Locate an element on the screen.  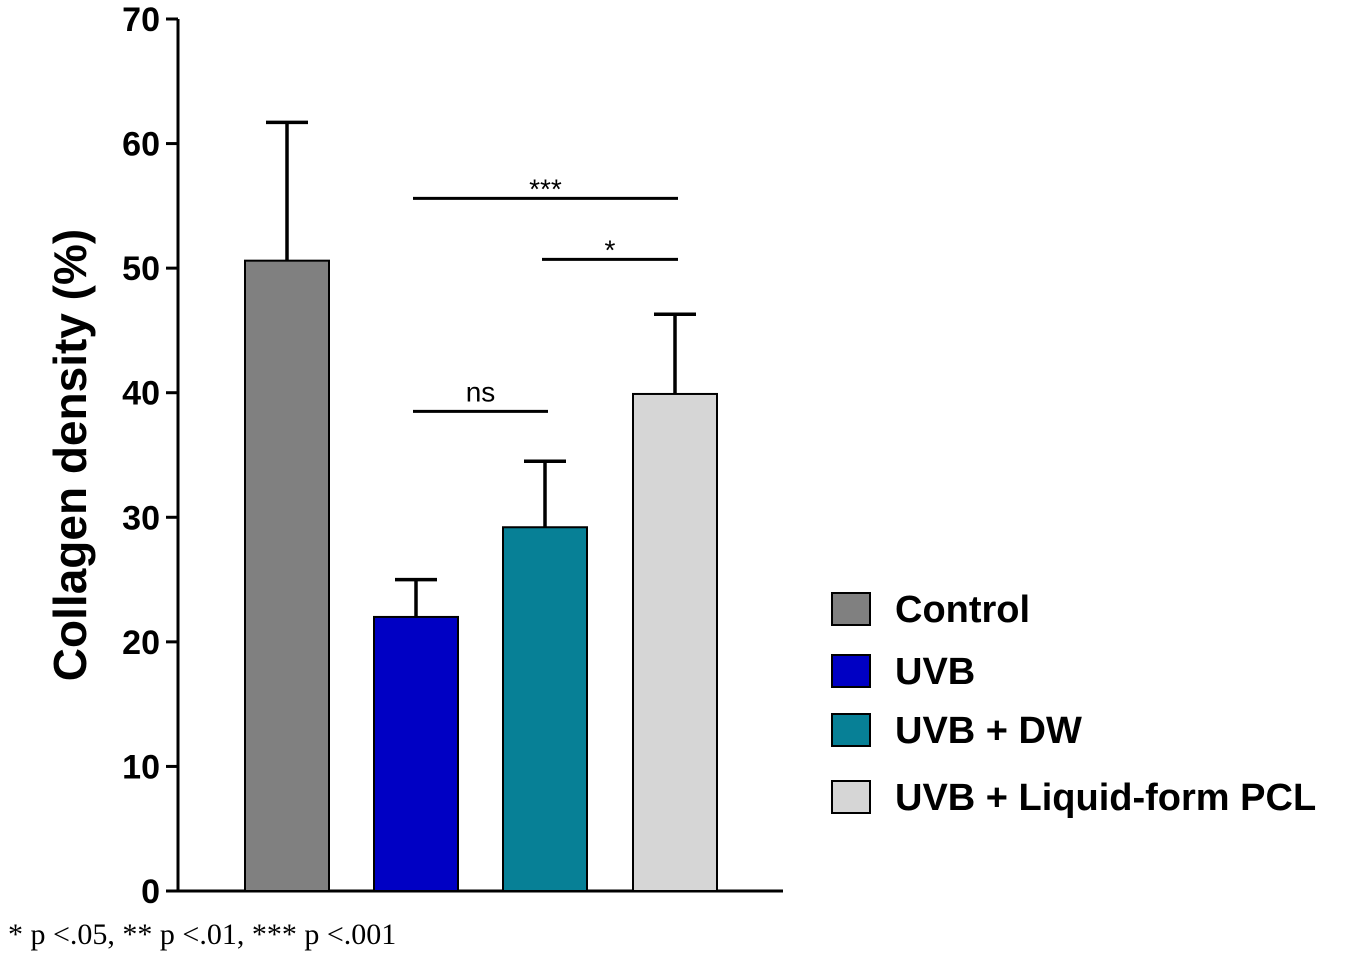
legend-label-3: UVB + DW is located at coordinates (988, 731).